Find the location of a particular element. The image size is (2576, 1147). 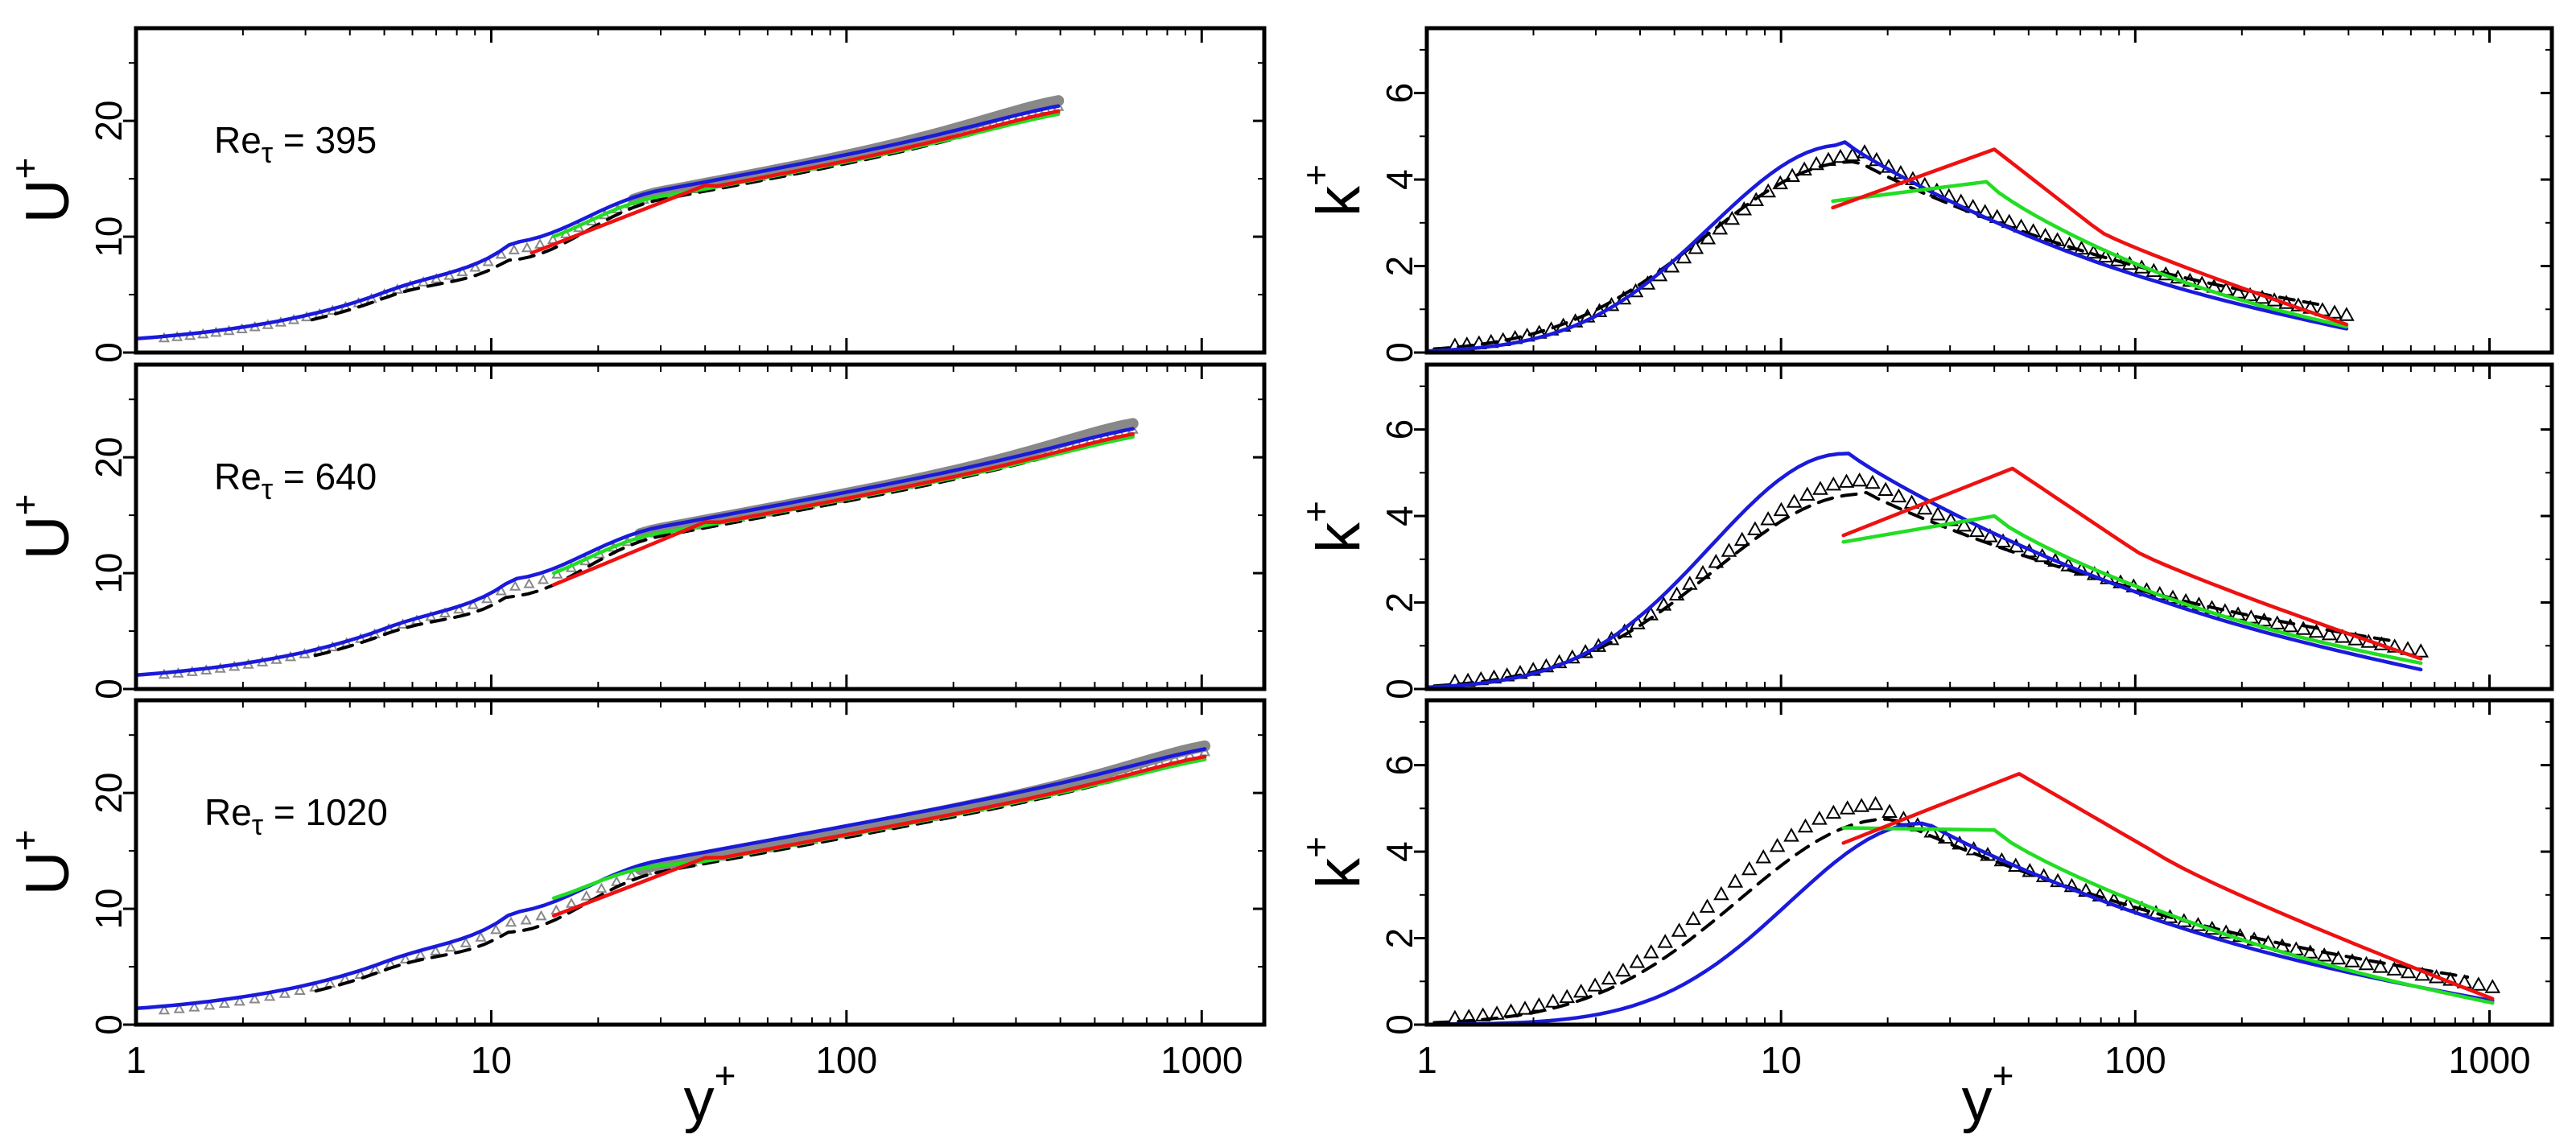

y-axis-label: k+ is located at coordinates (1334, 862).